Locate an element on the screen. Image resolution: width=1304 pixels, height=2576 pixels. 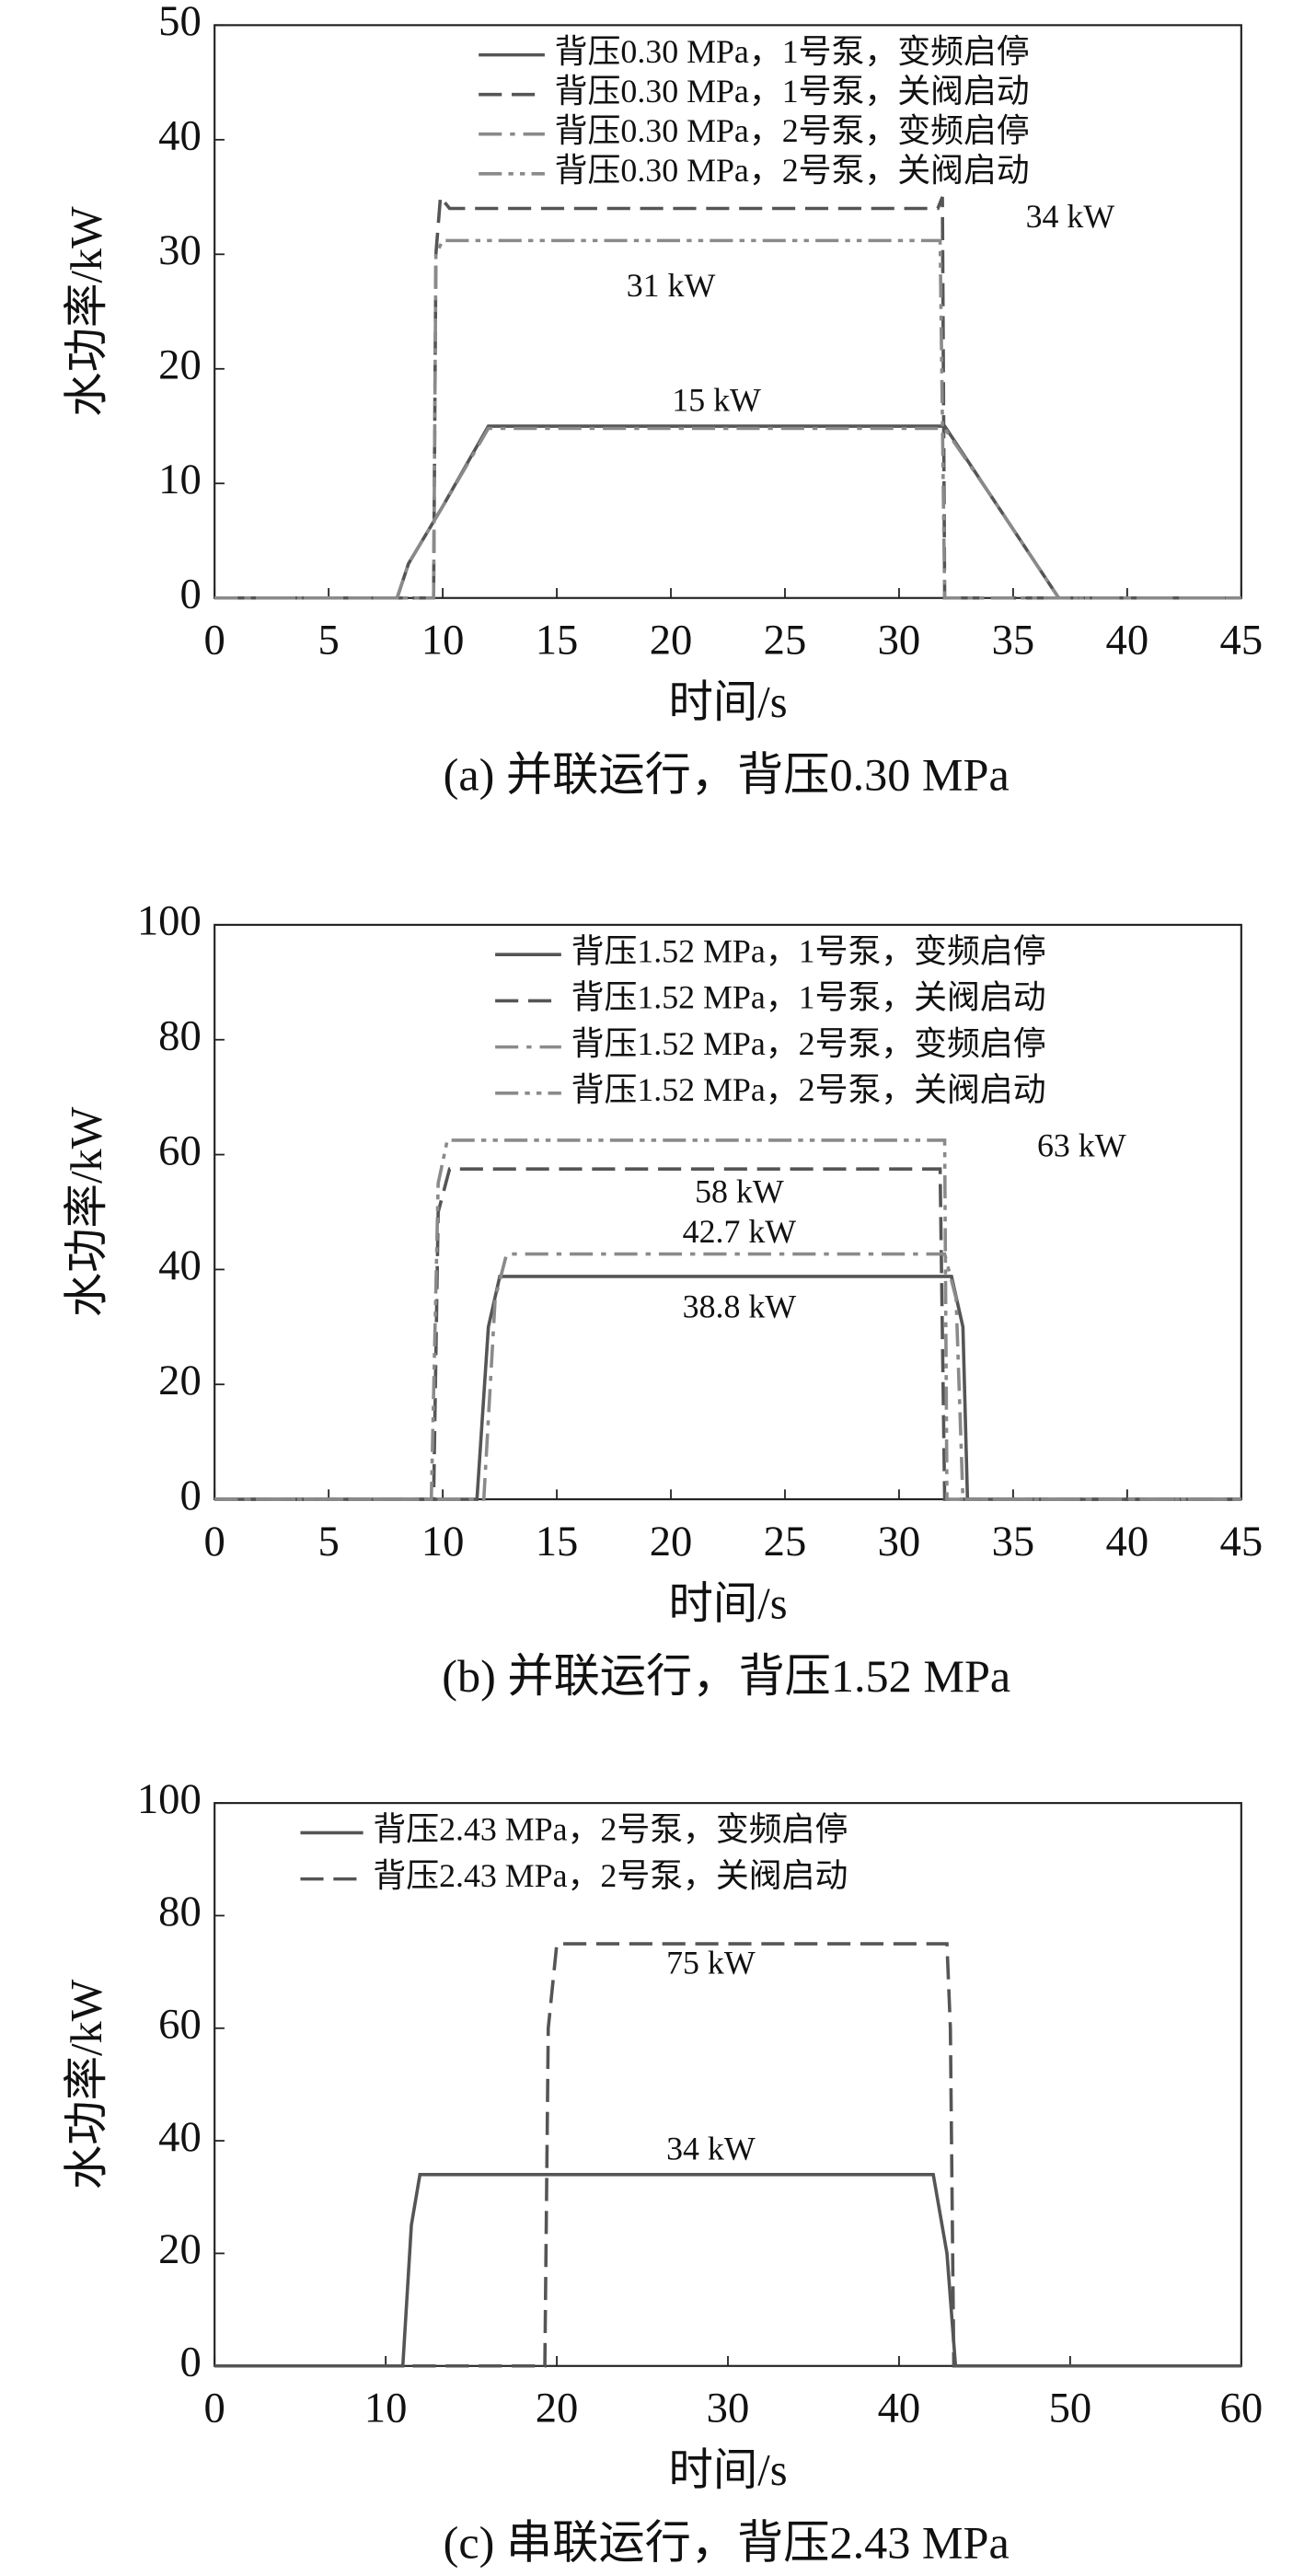
annotation: 75 kW is located at coordinates (711, 1963).